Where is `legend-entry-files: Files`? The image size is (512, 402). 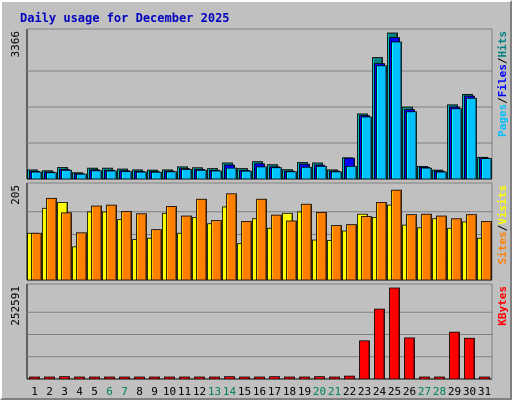 legend-entry-files: Files is located at coordinates (502, 80).